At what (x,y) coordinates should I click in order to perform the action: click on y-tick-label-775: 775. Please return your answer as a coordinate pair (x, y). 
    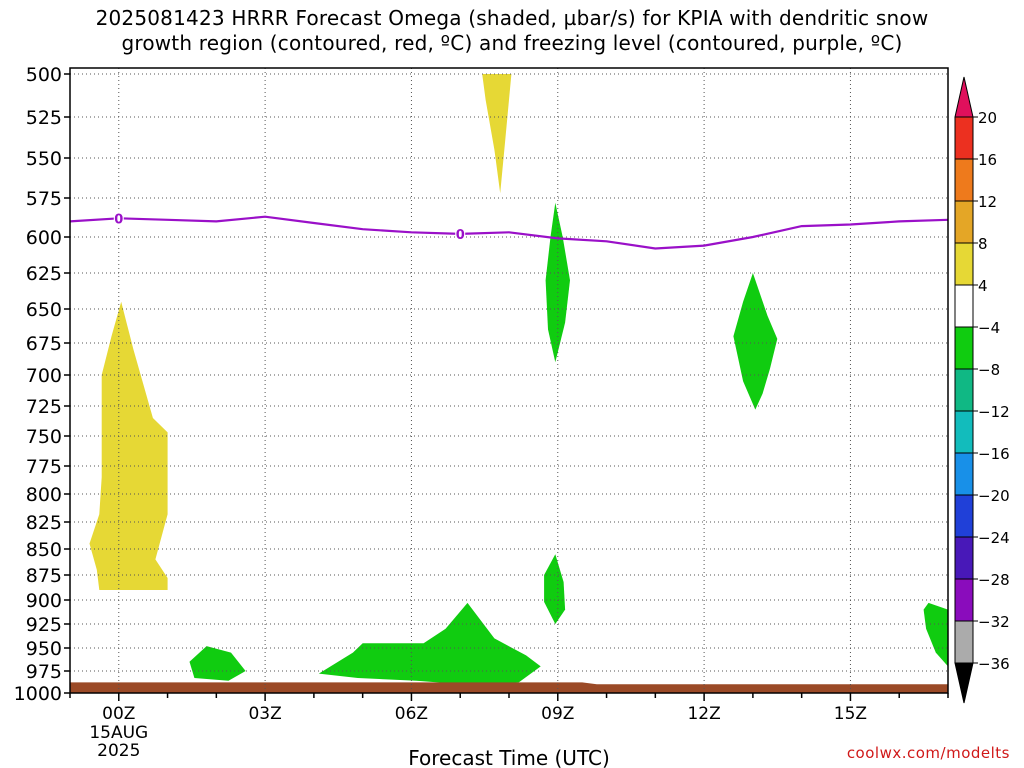
    Looking at the image, I should click on (44, 467).